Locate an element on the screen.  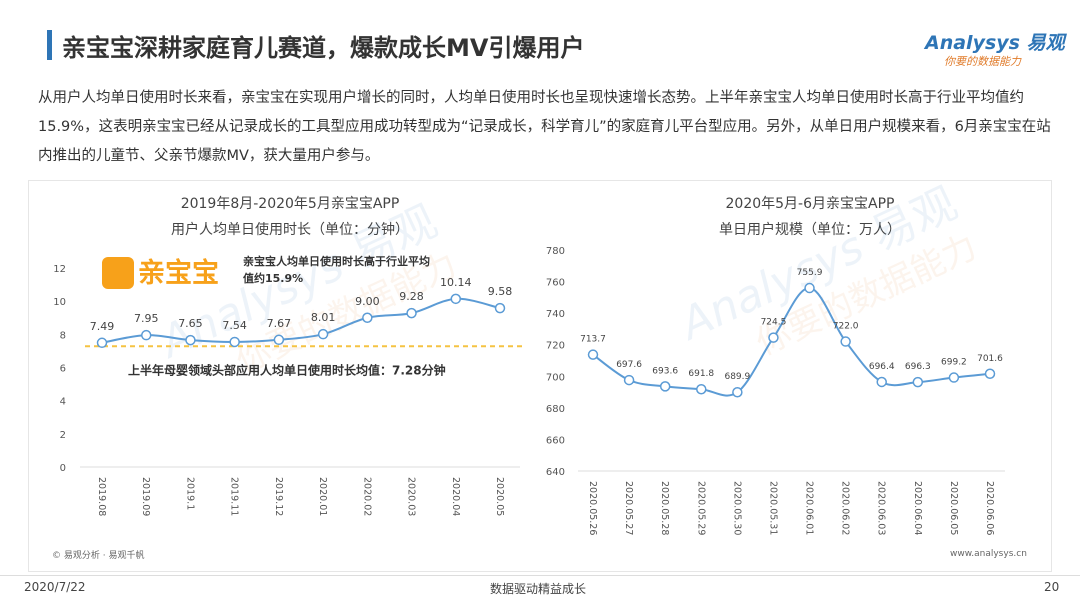
y-tick-label: 4 is located at coordinates (63, 402).